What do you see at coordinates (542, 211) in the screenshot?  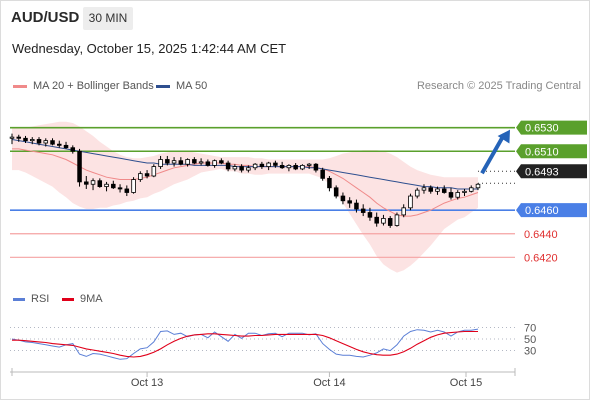 I see `level-label: 0.6460` at bounding box center [542, 211].